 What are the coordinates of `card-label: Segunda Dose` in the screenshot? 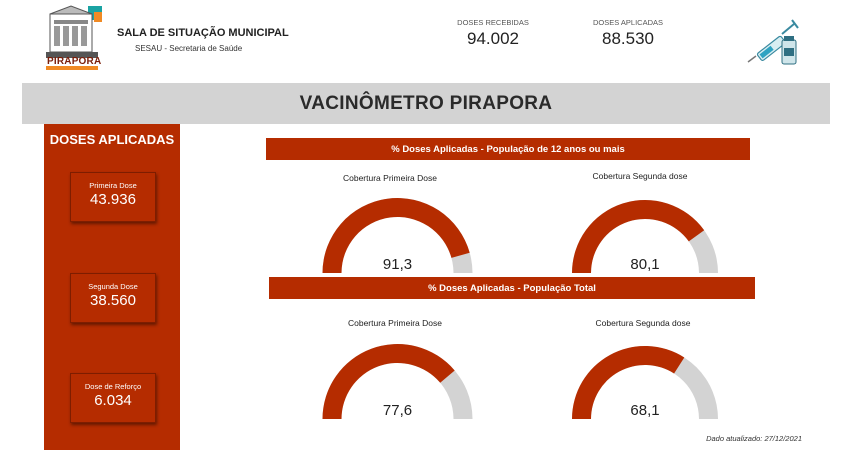 It's located at (113, 286).